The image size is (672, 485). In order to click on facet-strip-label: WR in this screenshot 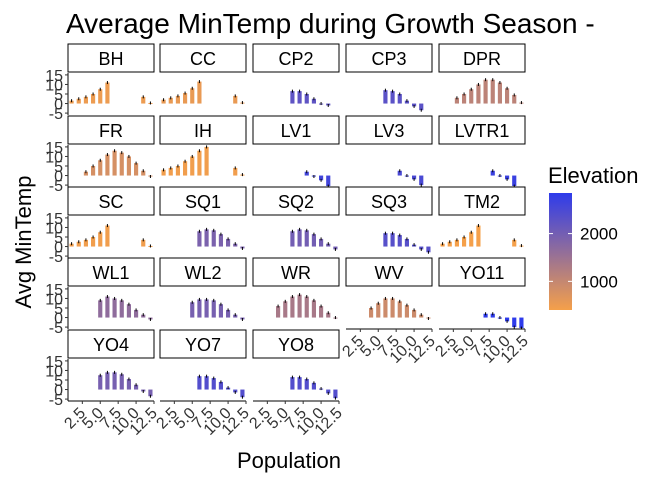, I will do `click(296, 273)`.